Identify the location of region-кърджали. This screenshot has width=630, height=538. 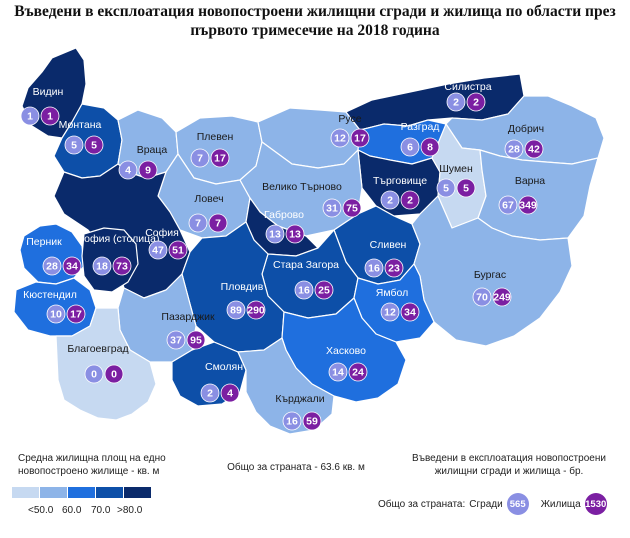
(286, 386).